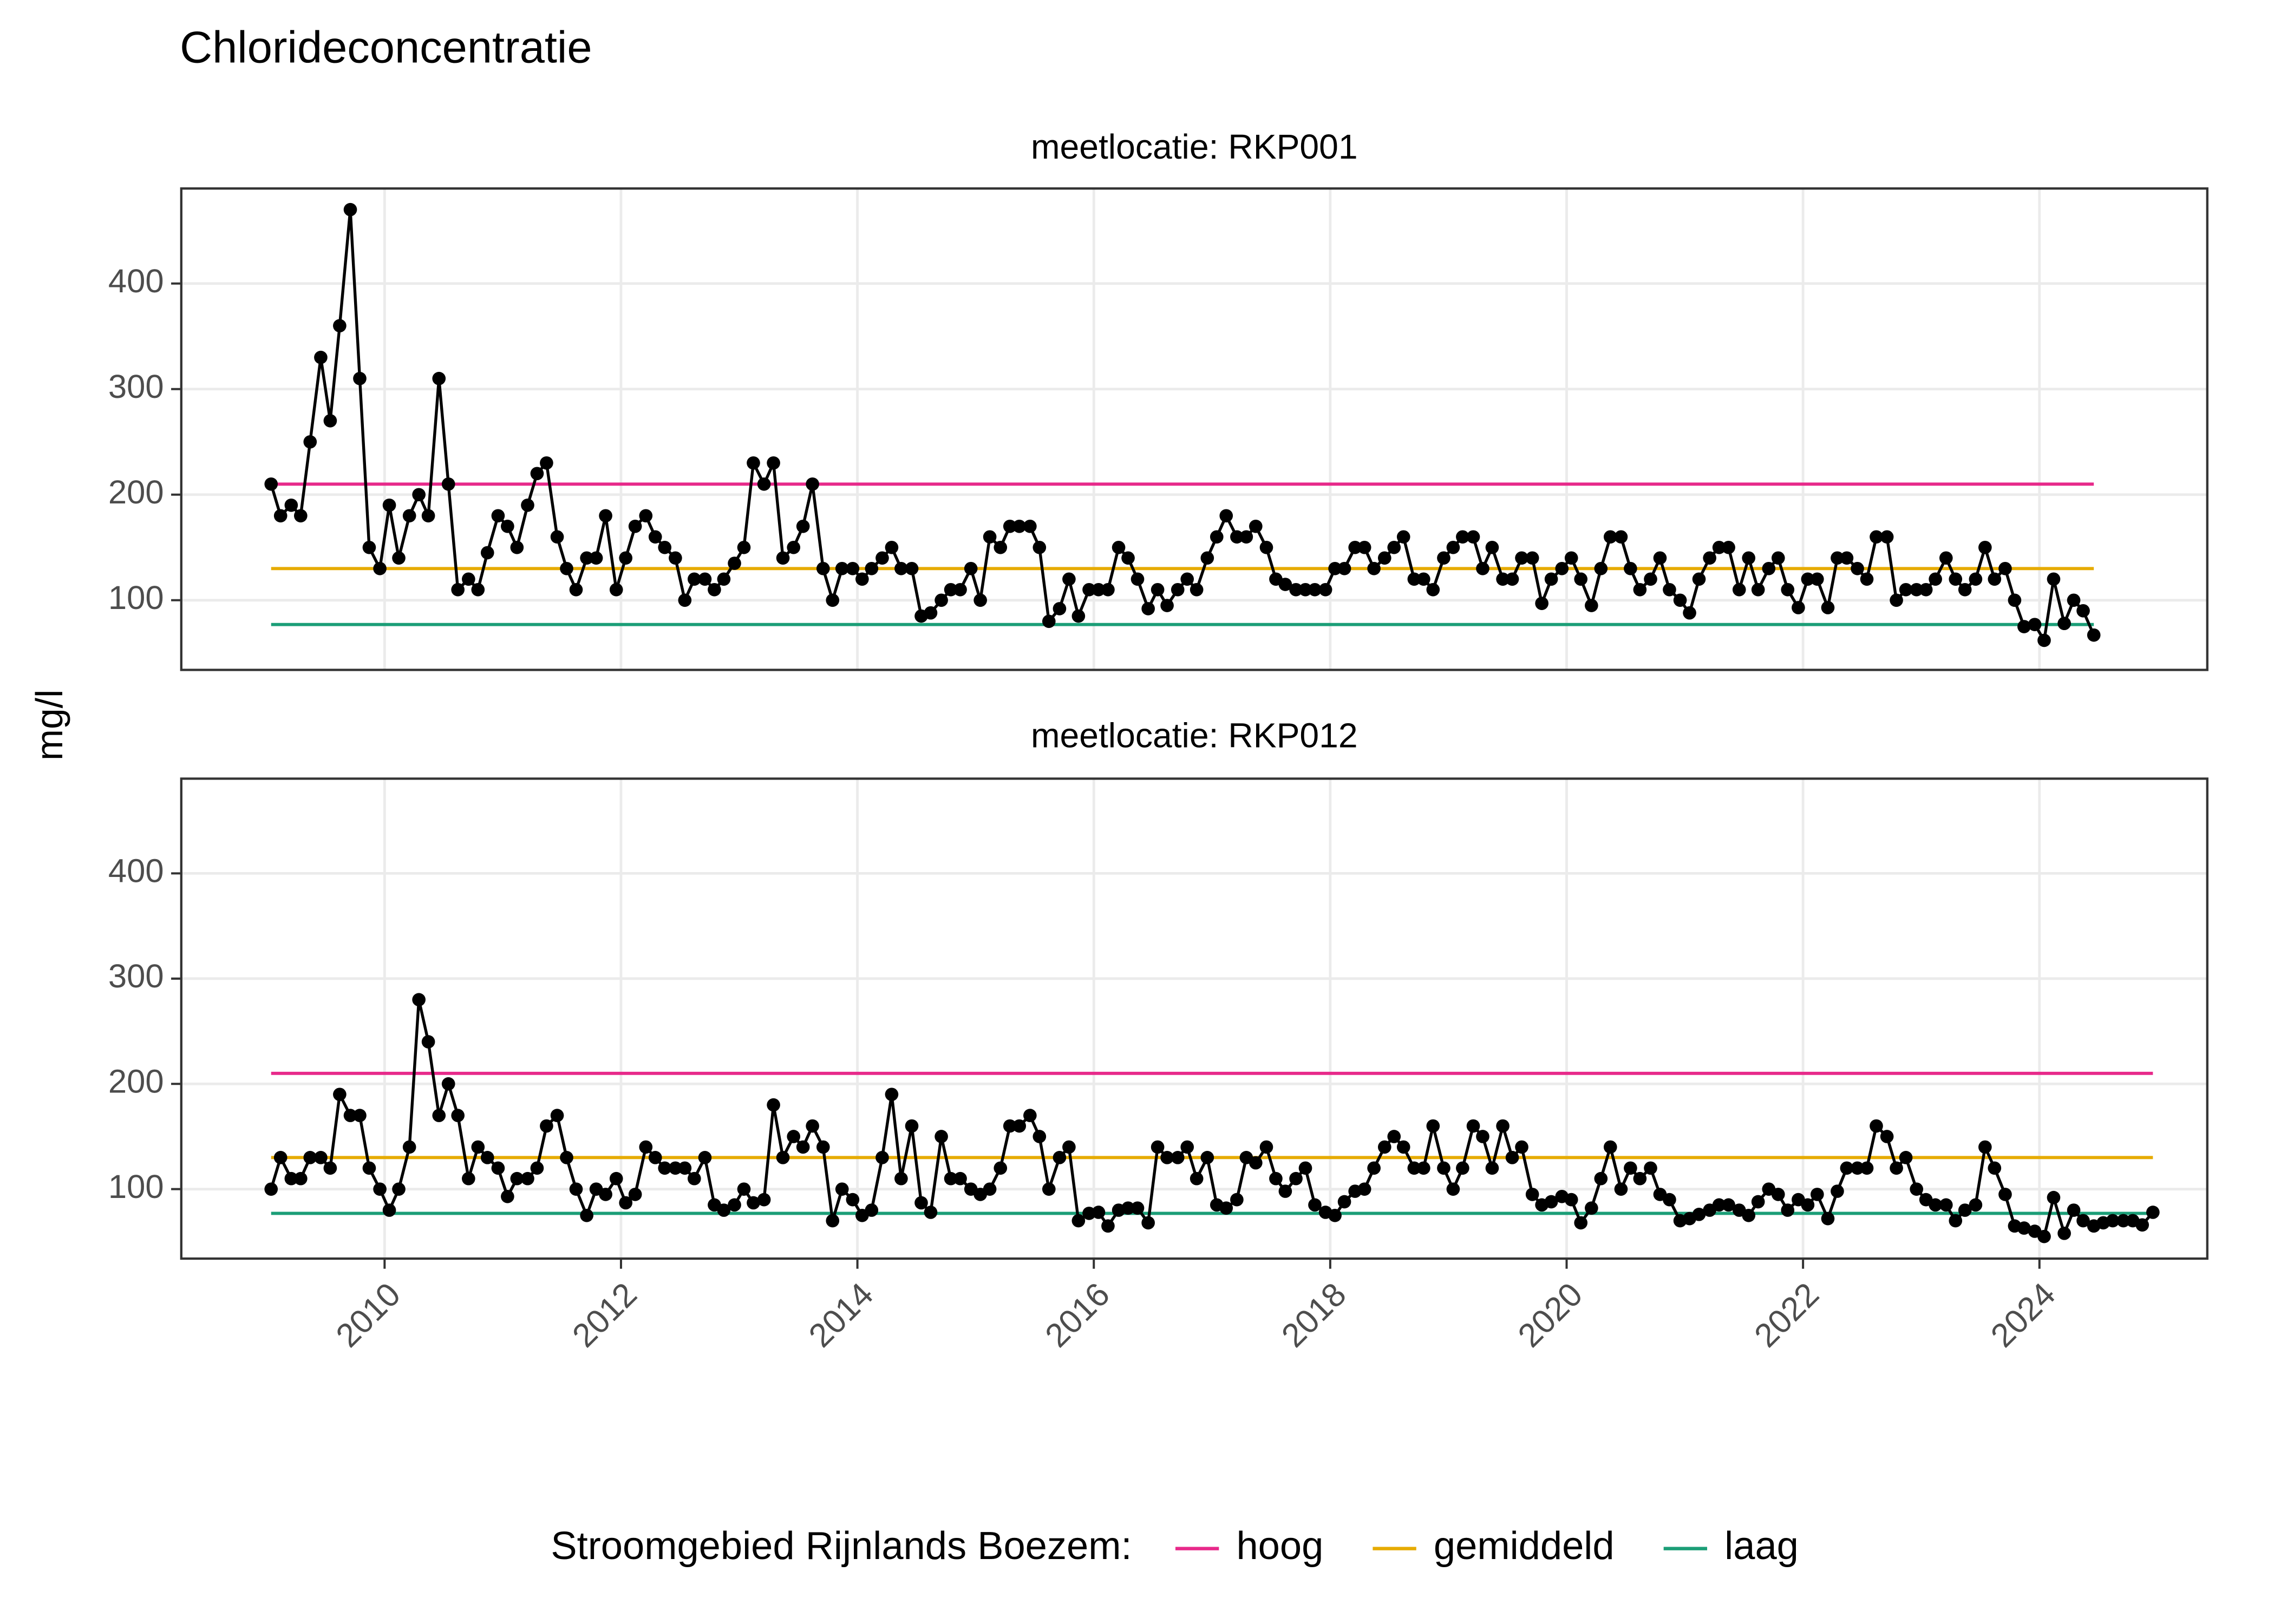  I want to click on panel-strip-title: meetlocatie: RKP012, so click(1194, 736).